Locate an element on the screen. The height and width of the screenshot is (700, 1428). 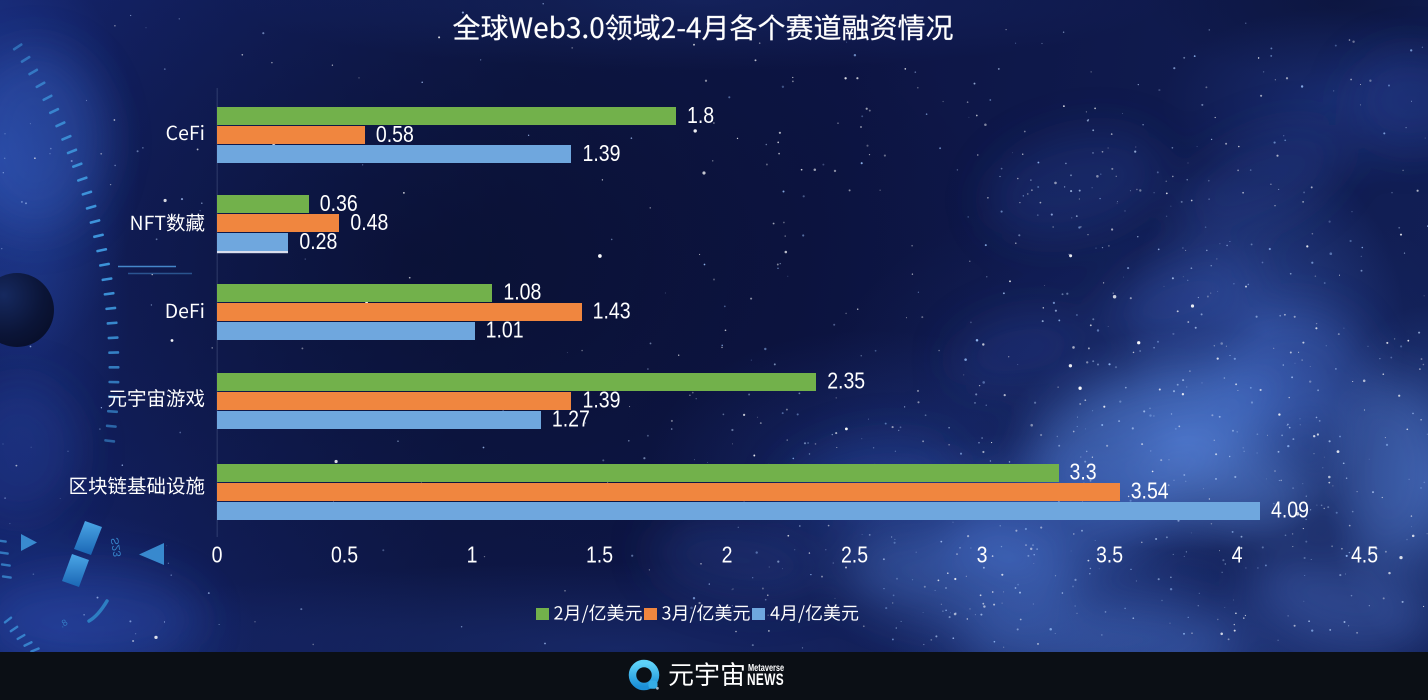
svg-text: Metaverse is located at coordinates (766, 667).